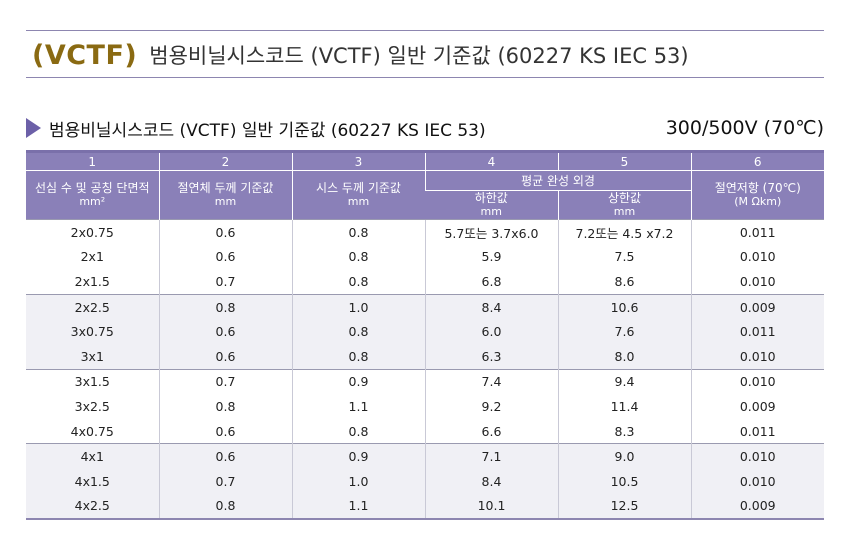 Image resolution: width=860 pixels, height=539 pixels. What do you see at coordinates (92, 331) in the screenshot?
I see `cell-conductor: 3x0.75` at bounding box center [92, 331].